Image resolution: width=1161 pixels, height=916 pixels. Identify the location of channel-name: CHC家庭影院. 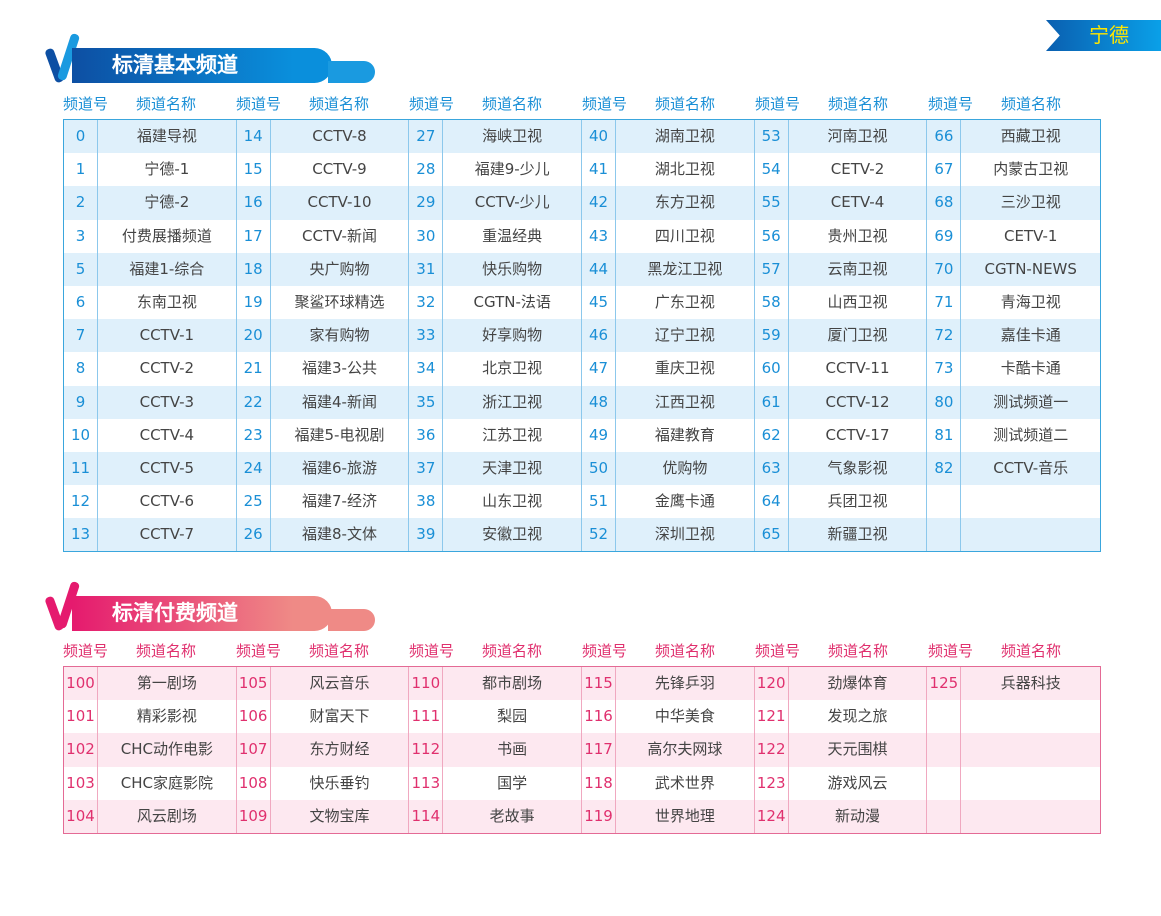
(167, 783).